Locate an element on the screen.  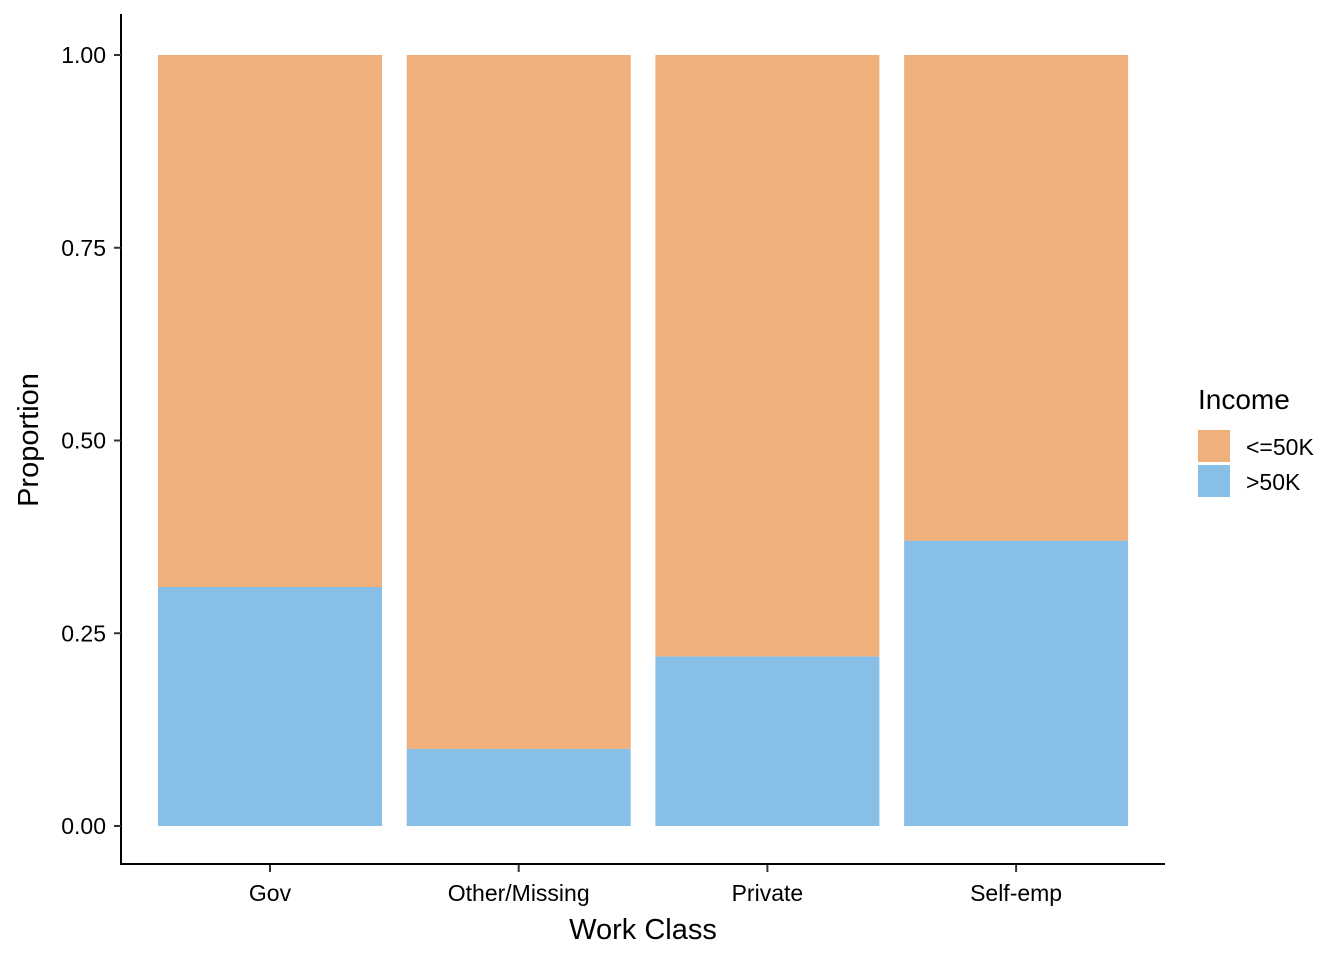
legend-title: Income is located at coordinates (1244, 399).